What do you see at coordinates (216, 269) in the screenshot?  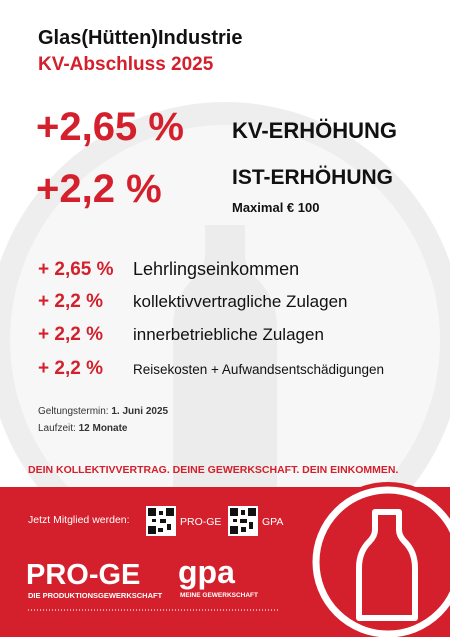 I see `item-label: Lehrlingseinkommen` at bounding box center [216, 269].